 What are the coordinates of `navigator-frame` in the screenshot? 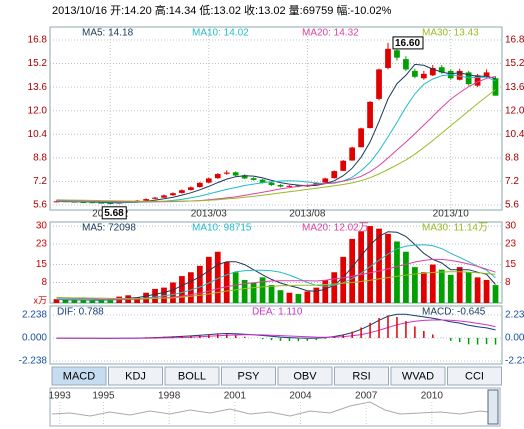 It's located at (275, 407).